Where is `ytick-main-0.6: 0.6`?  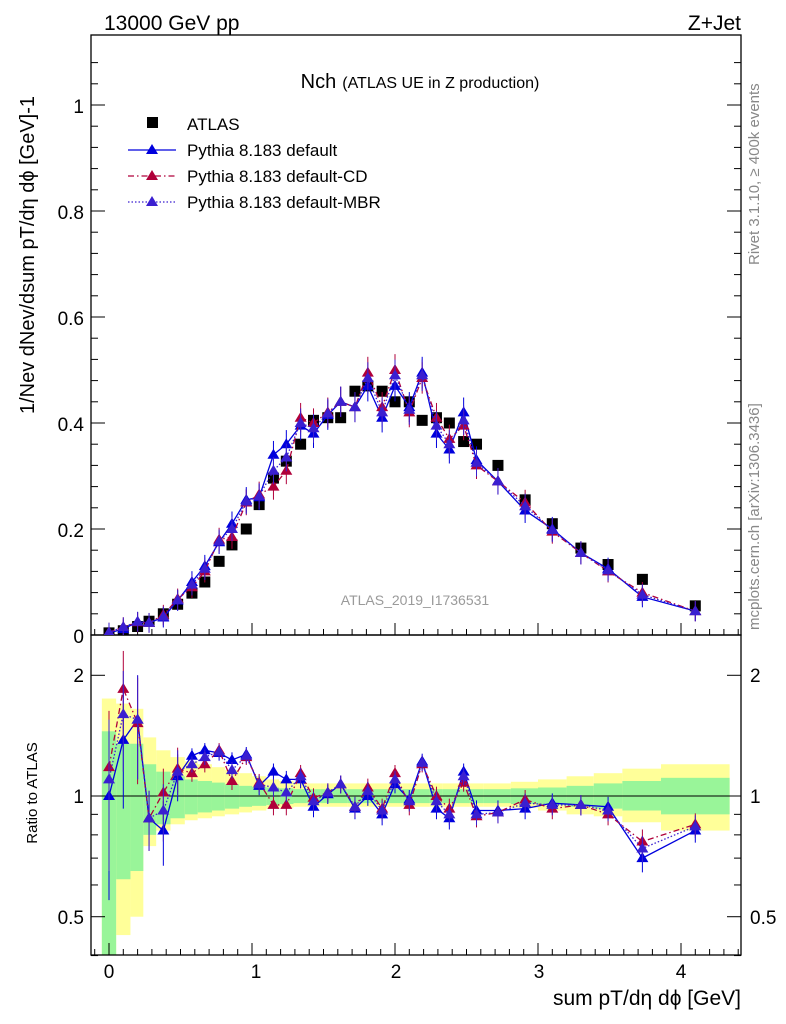 ytick-main-0.6: 0.6 is located at coordinates (71, 319).